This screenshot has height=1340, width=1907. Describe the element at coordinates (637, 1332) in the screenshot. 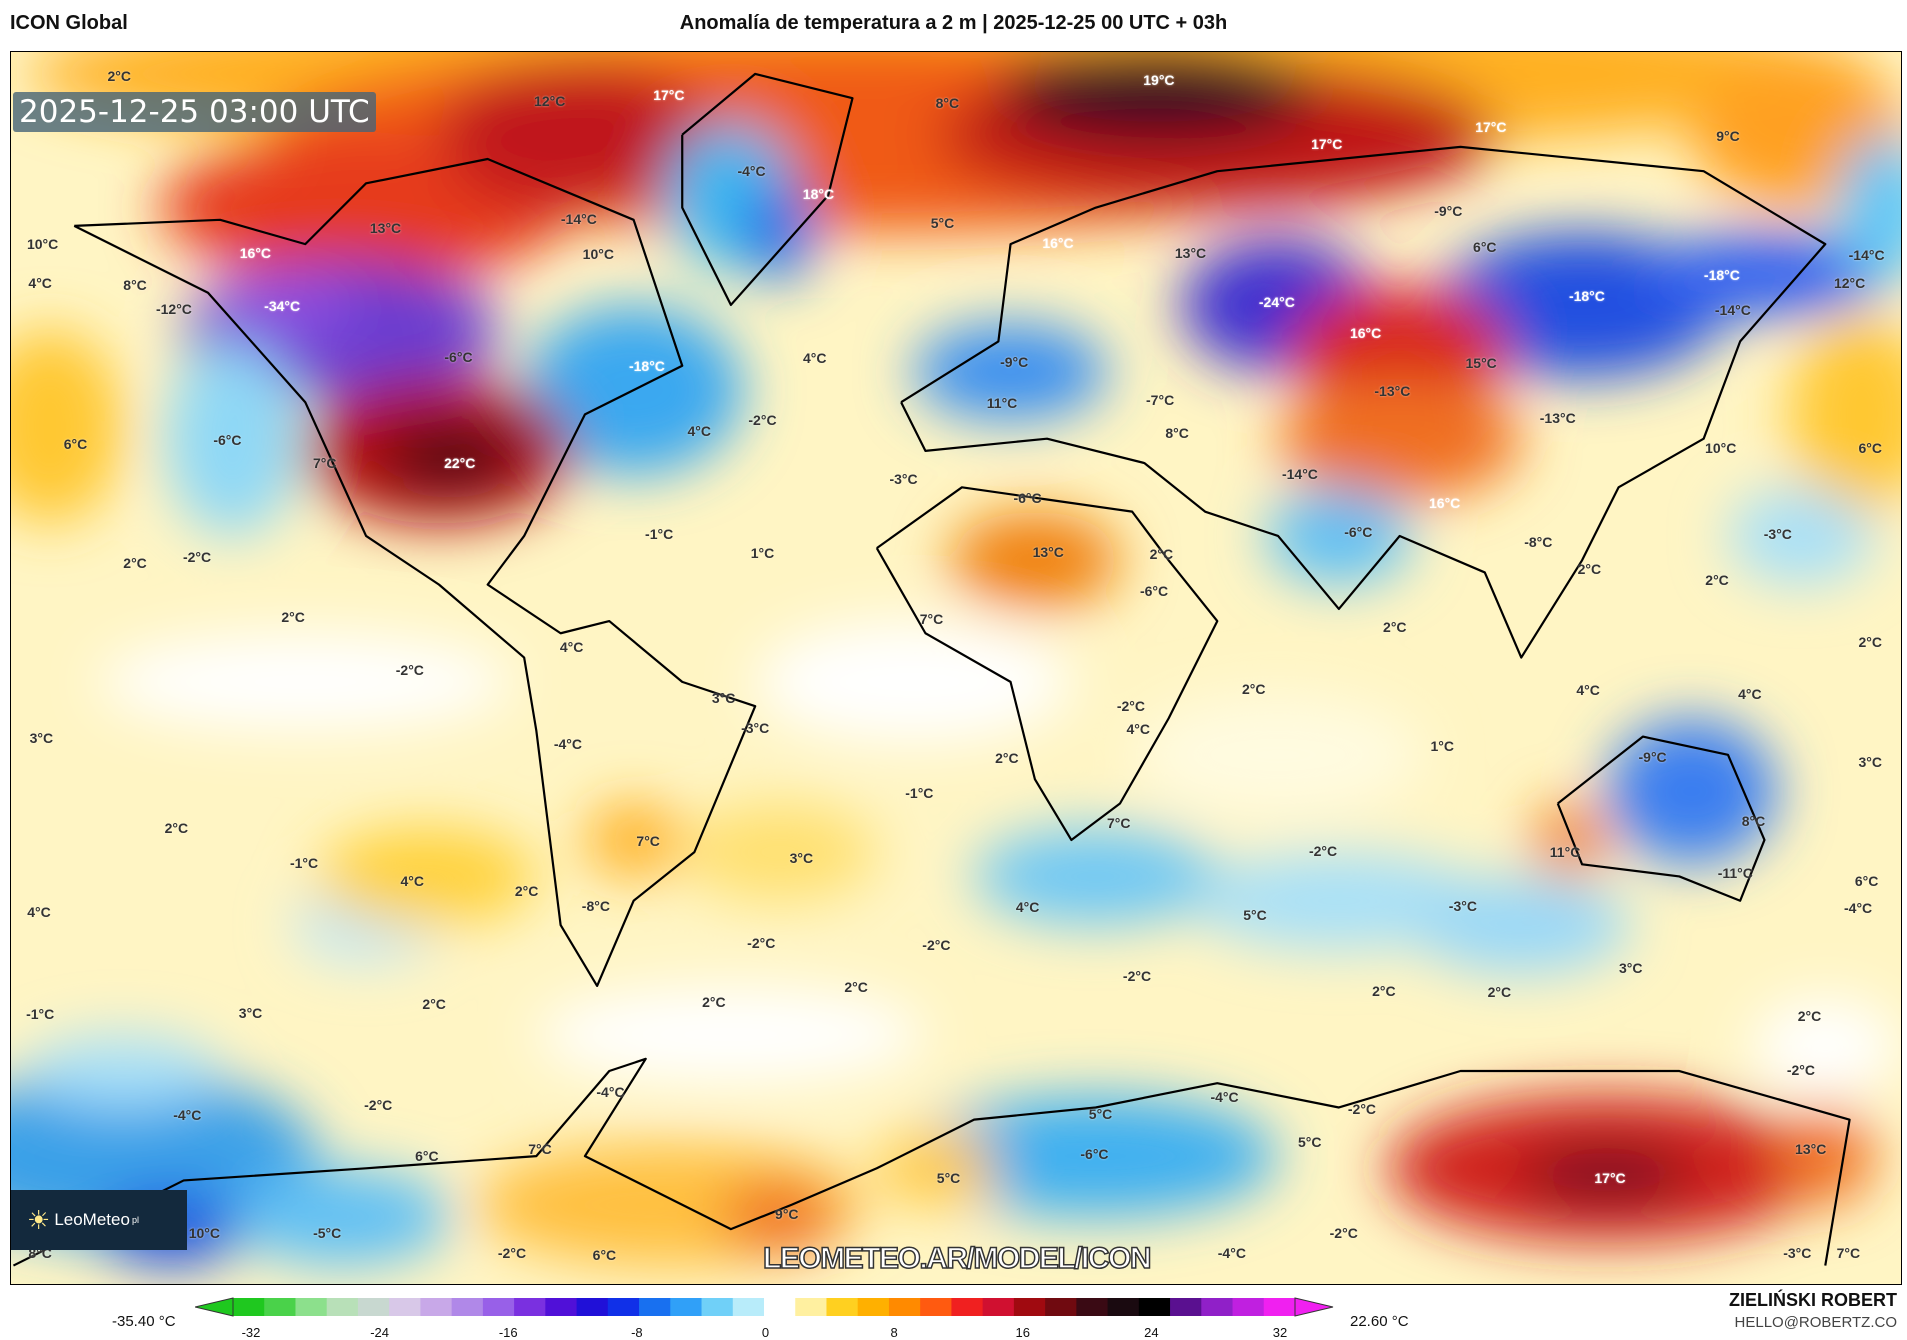

I see `colorbar-tick-label: -8` at that location.